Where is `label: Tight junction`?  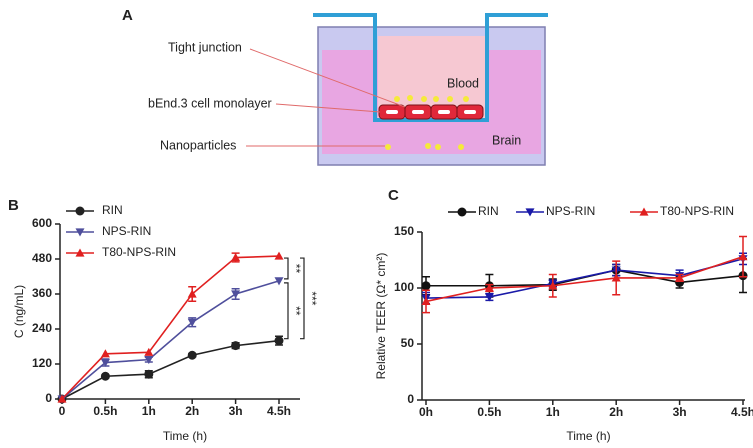 label: Tight junction is located at coordinates (205, 47).